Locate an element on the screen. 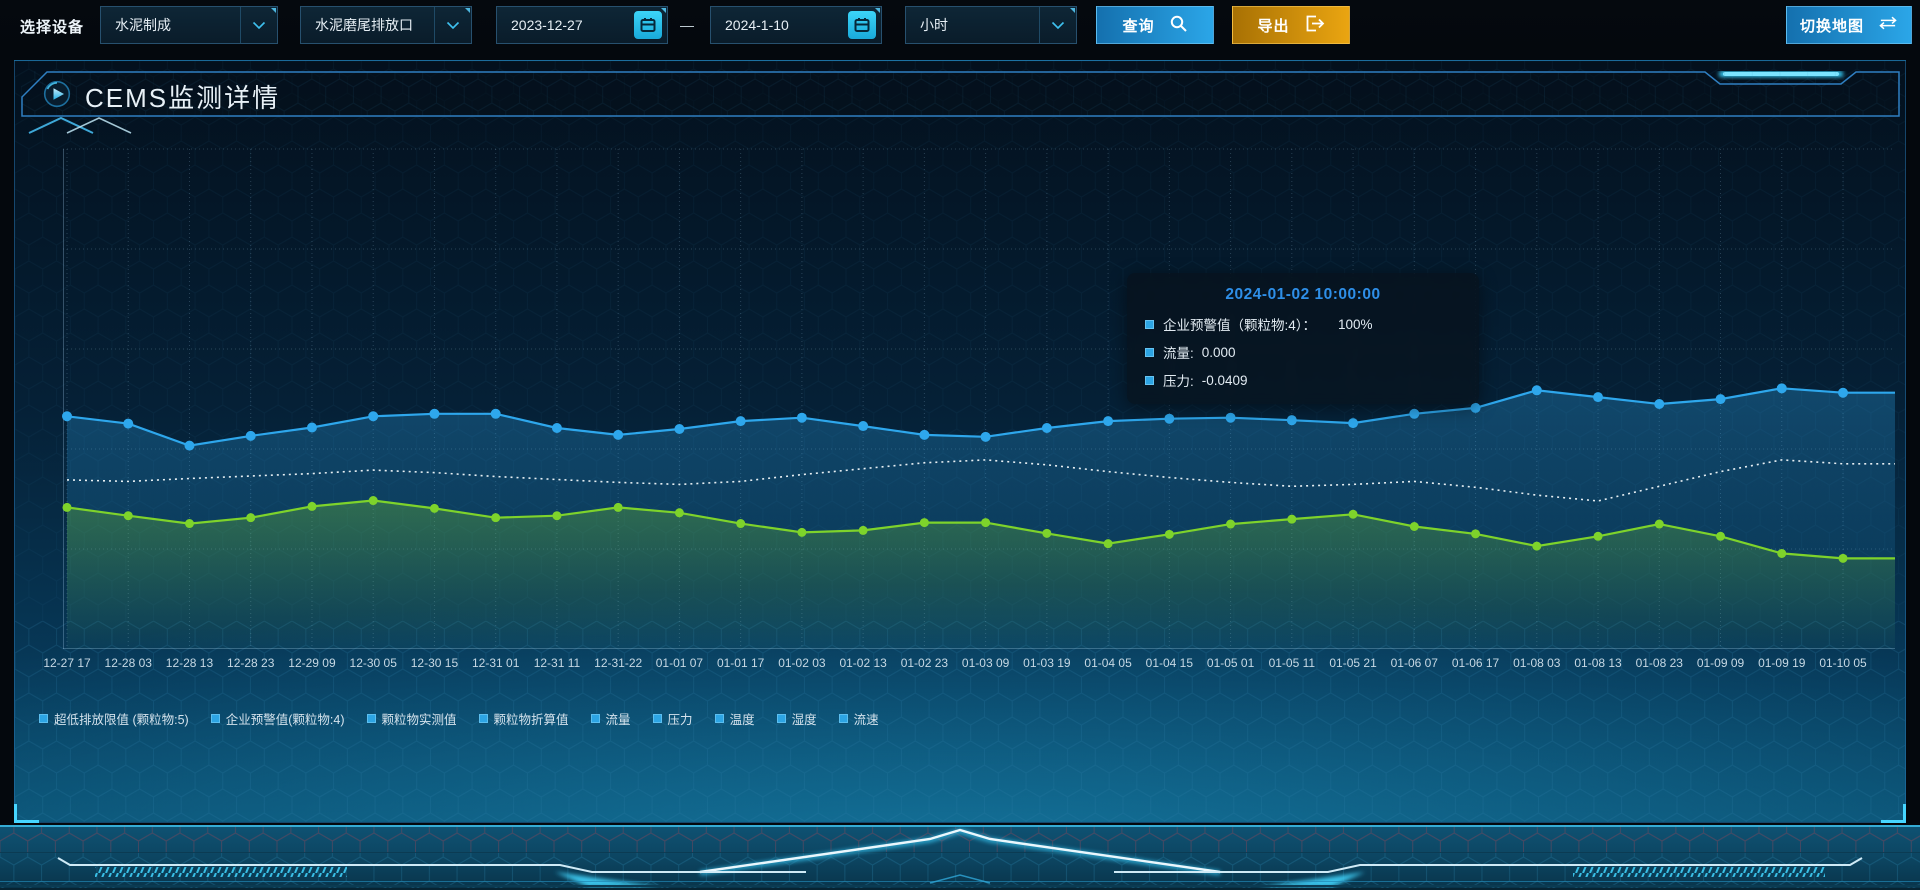 The width and height of the screenshot is (1920, 890). legend-label: 流量 is located at coordinates (618, 720).